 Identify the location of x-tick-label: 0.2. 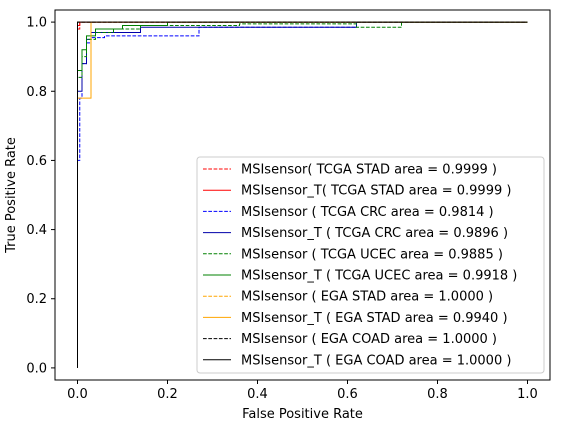
(167, 394).